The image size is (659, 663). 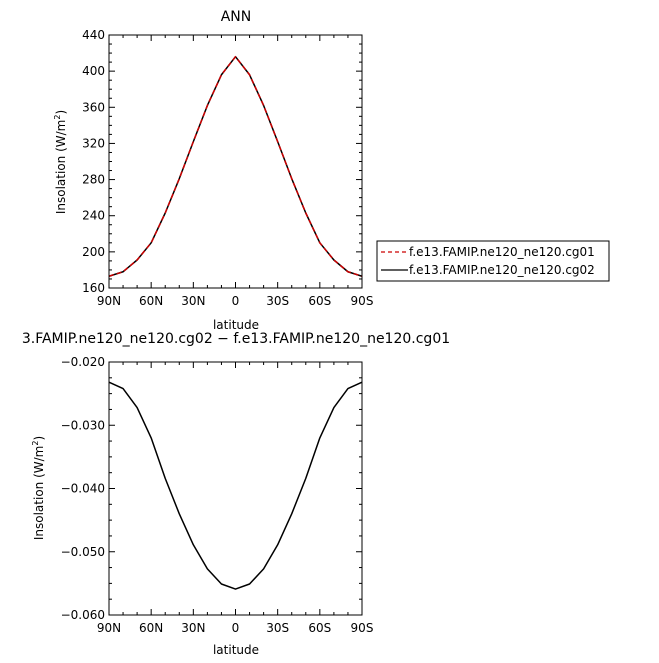 What do you see at coordinates (319, 301) in the screenshot?
I see `p0-x-tick-label: 60S` at bounding box center [319, 301].